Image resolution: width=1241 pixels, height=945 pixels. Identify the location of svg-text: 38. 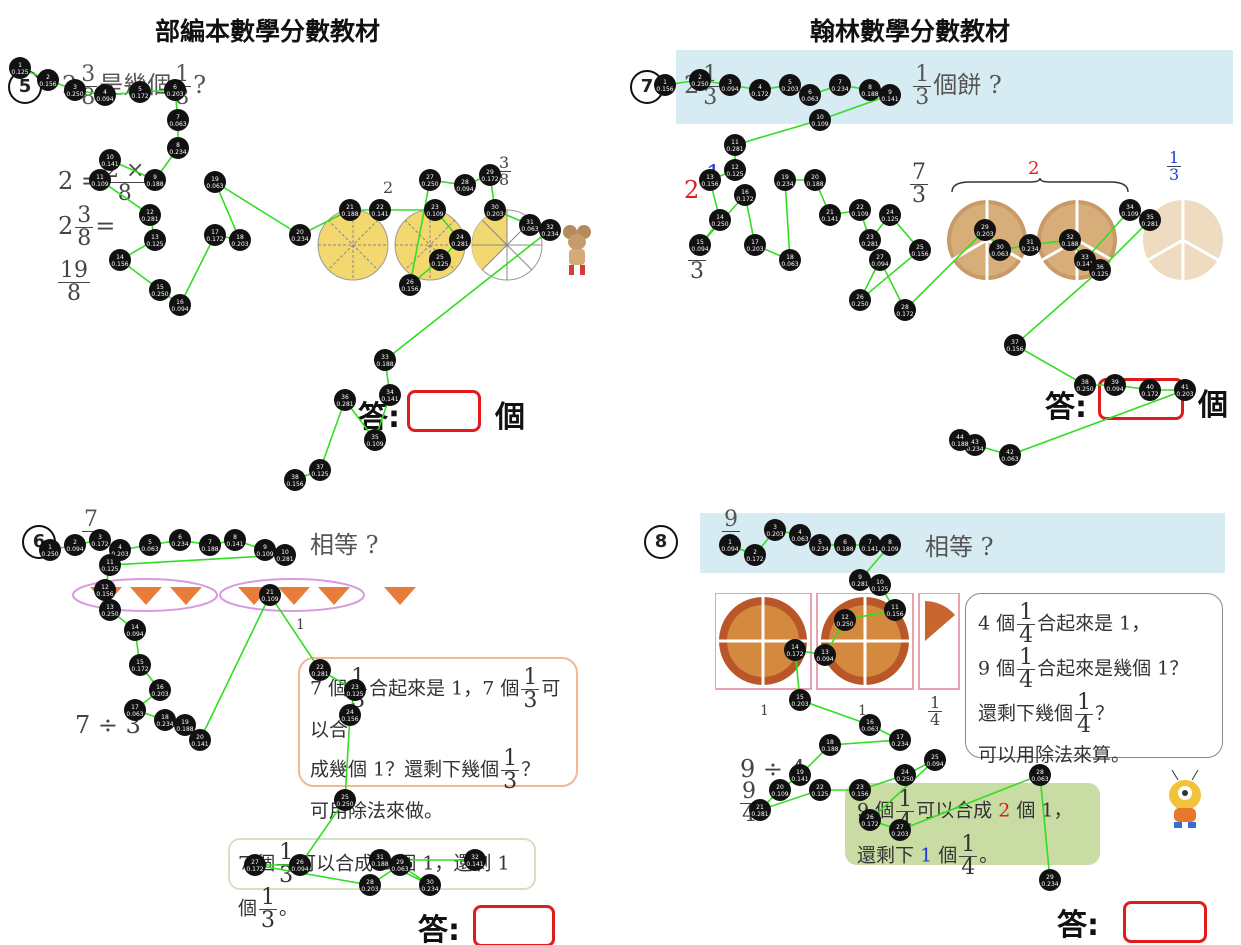
(295, 477).